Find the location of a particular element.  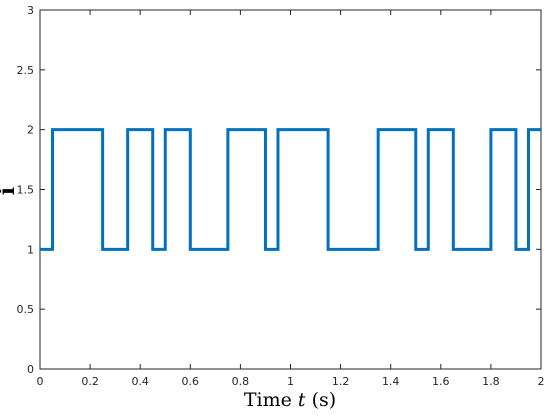

y-tick-label: 3 is located at coordinates (30, 10).